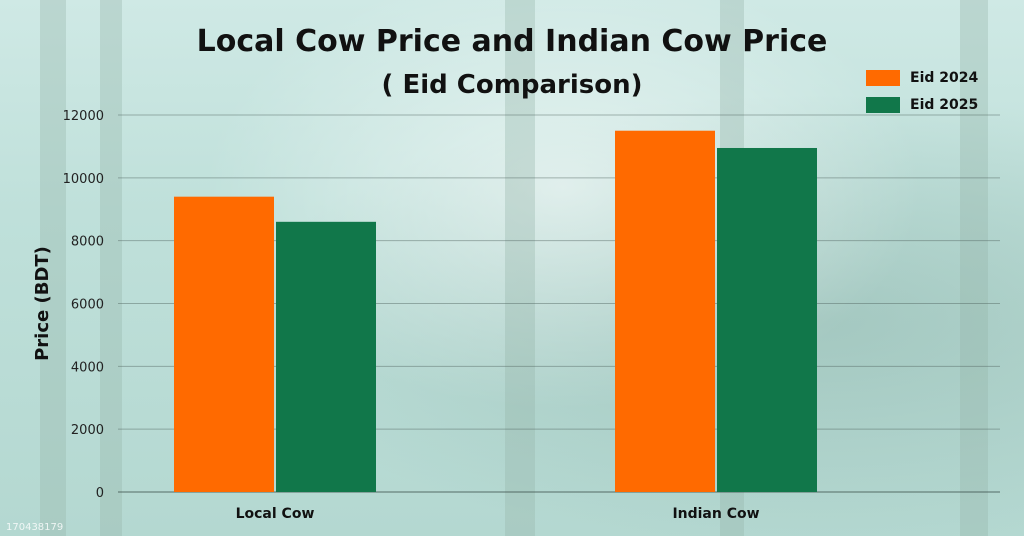 The image size is (1024, 536). What do you see at coordinates (35, 527) in the screenshot?
I see `watermark: 170438179` at bounding box center [35, 527].